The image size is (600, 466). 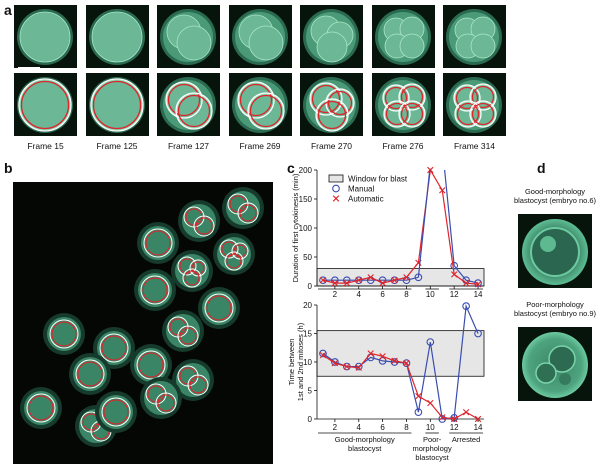 I want to click on y-tick-label: 15, so click(x=307, y=334).